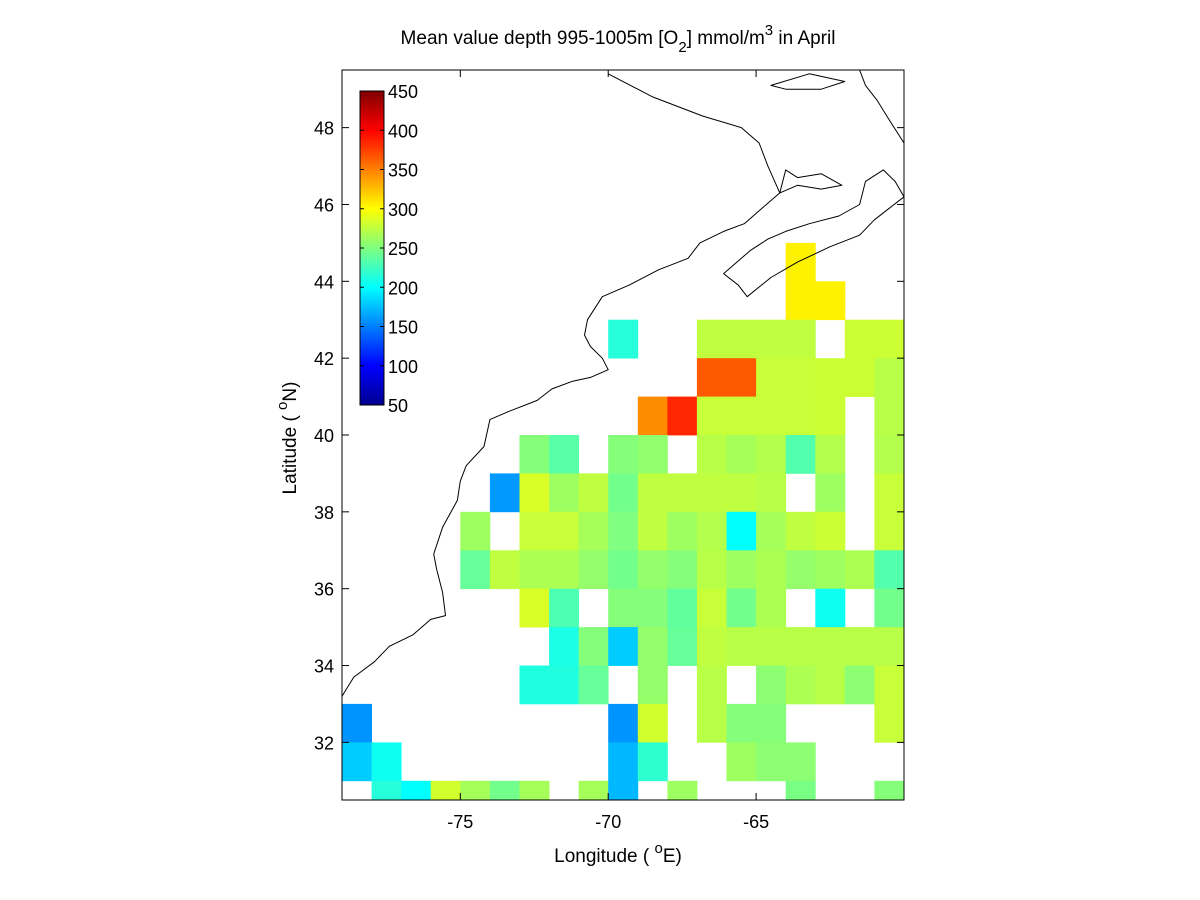  Describe the element at coordinates (324, 513) in the screenshot. I see `y-tick-label: 38` at that location.